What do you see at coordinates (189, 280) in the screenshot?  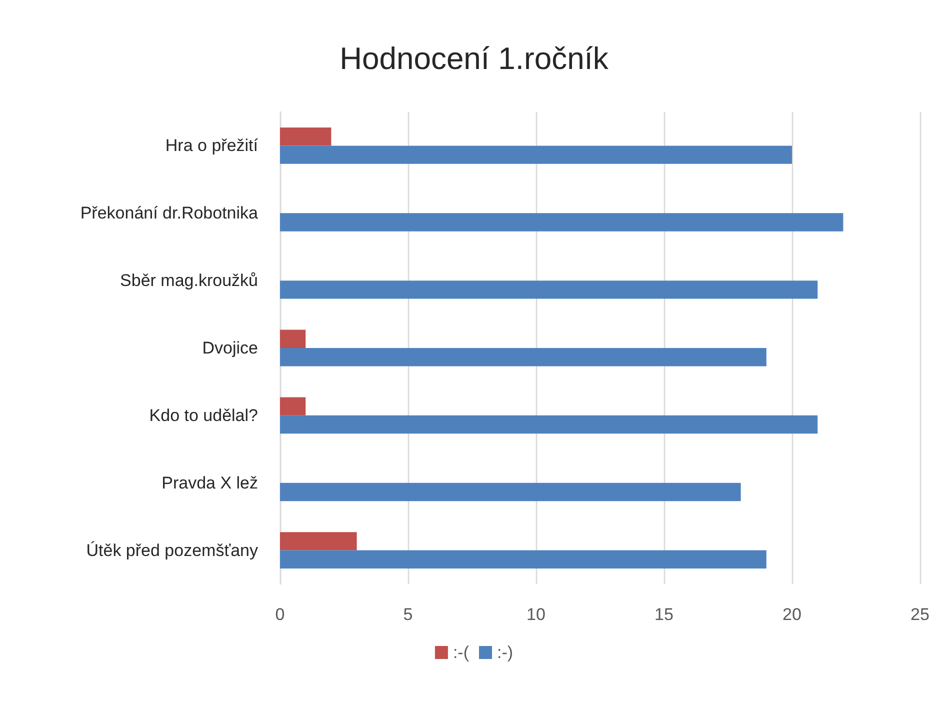 I see `y-tick-label: Sběr mag.kroužků` at bounding box center [189, 280].